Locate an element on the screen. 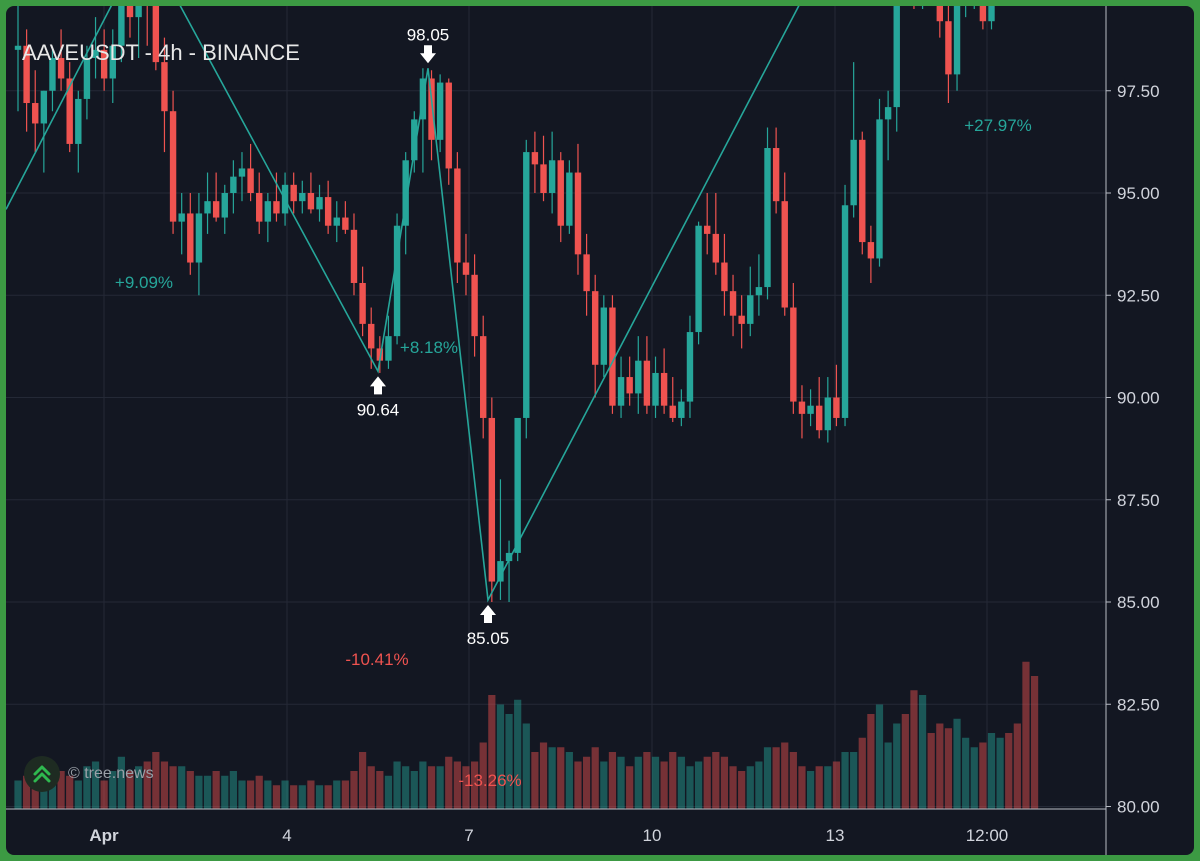  pivot-price-label: 98.05 is located at coordinates (428, 34).